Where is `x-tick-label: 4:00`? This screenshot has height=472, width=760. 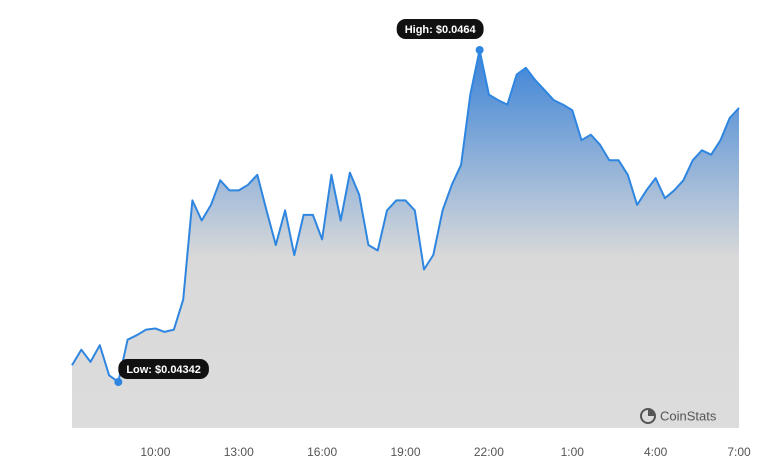 x-tick-label: 4:00 is located at coordinates (656, 452).